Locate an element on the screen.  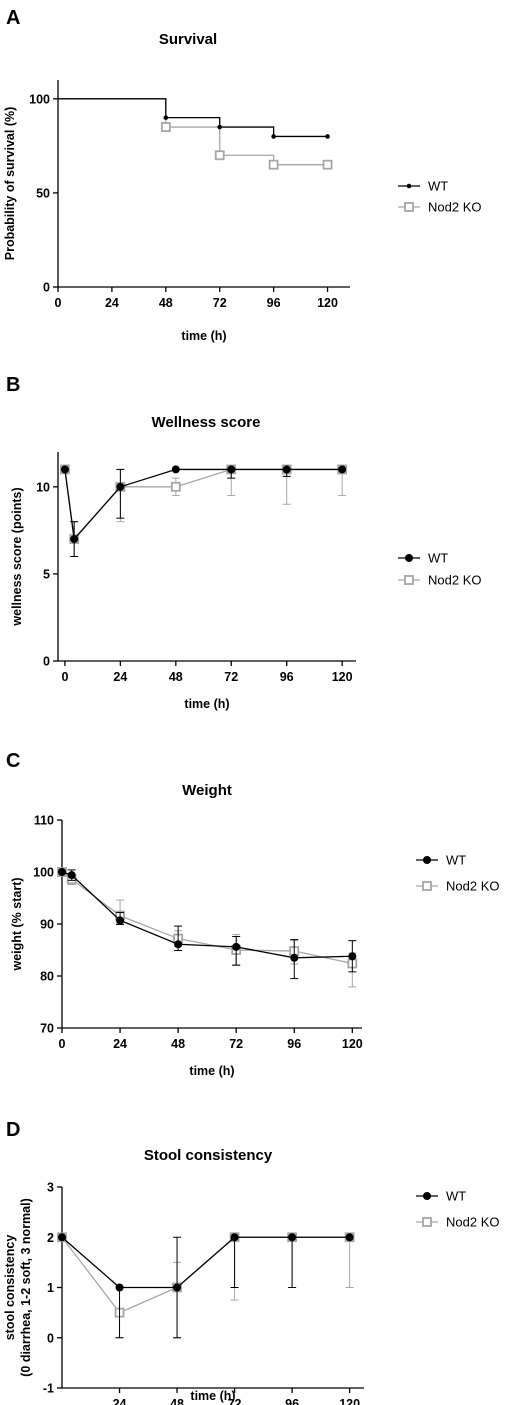
y-tick-label: -1 is located at coordinates (48, 1389).